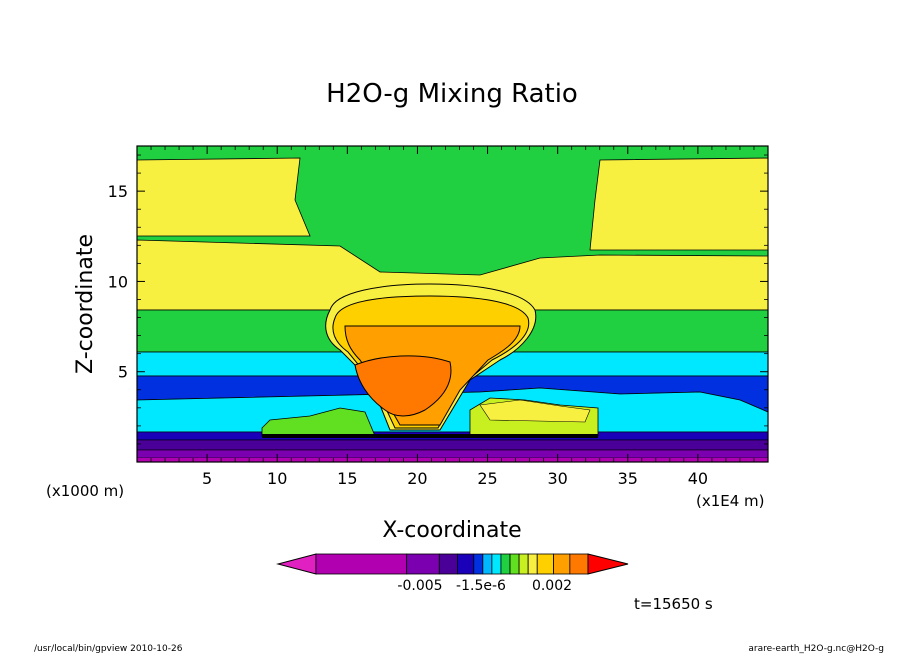  Describe the element at coordinates (403, 386) in the screenshot. I see `cloud-core-orange` at that location.